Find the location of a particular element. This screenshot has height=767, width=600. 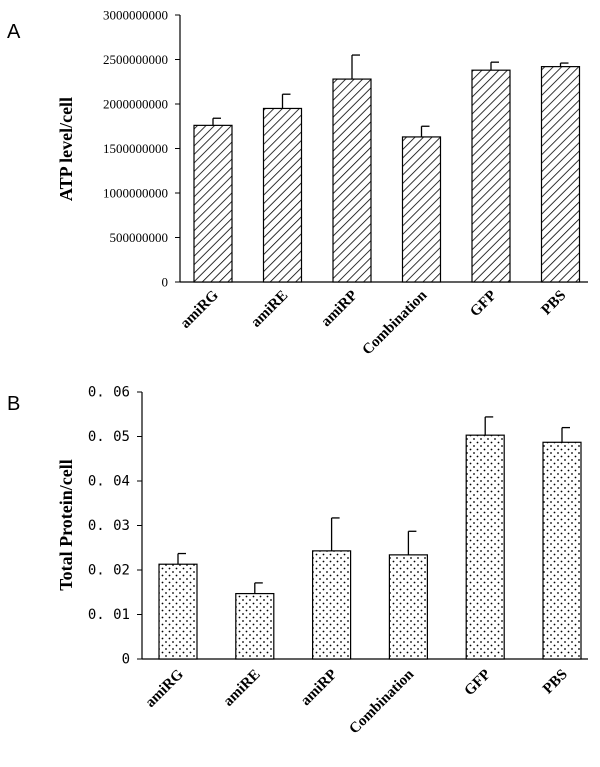

y-axis-title: Total Protein/cell is located at coordinates (66, 524).